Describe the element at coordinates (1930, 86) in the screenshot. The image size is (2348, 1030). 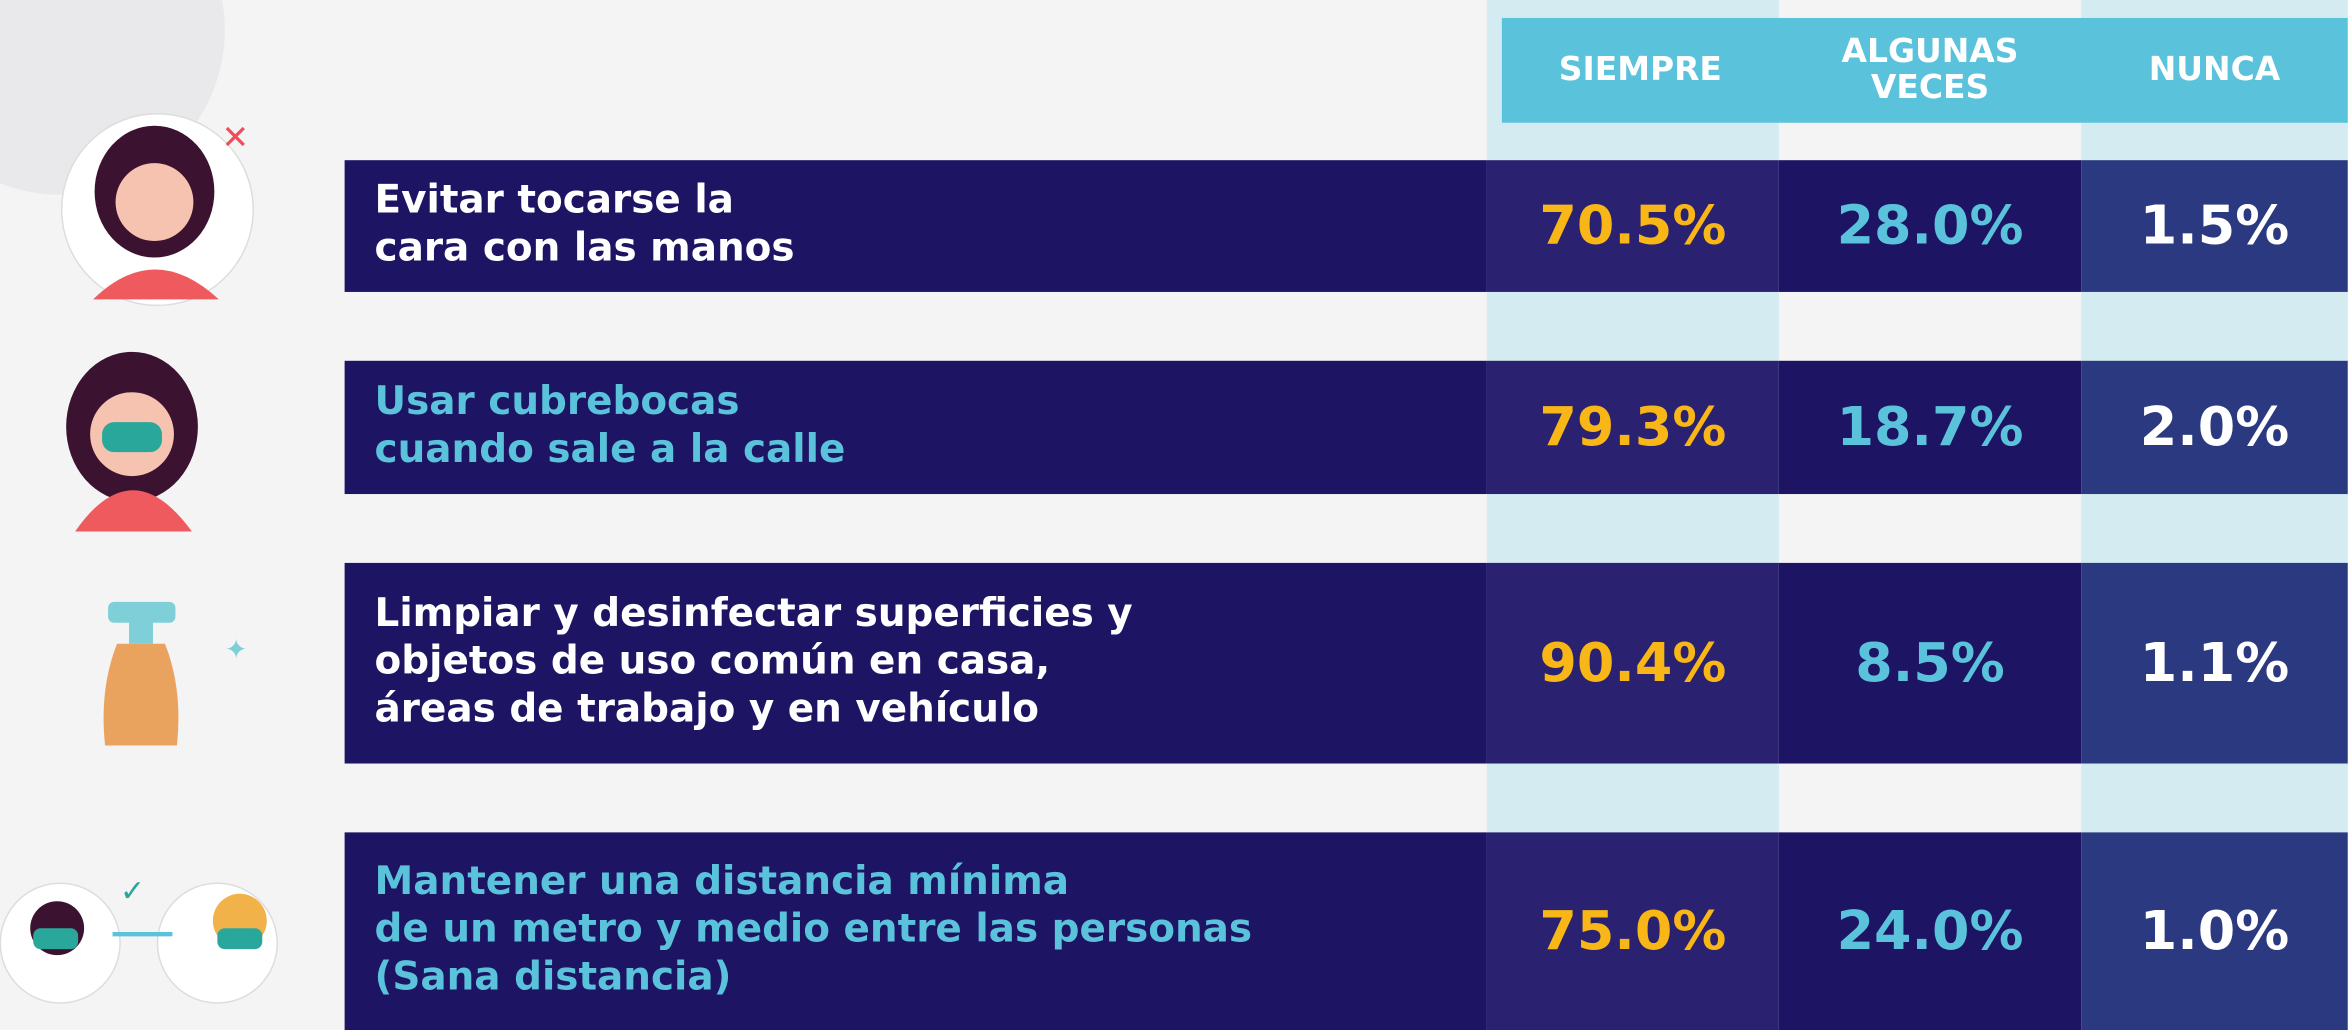
I see `column-header: VECES` at that location.